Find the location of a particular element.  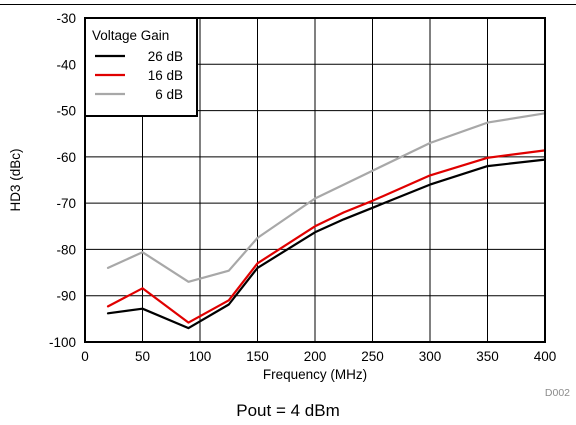

x-tick-label: 0 is located at coordinates (85, 356).